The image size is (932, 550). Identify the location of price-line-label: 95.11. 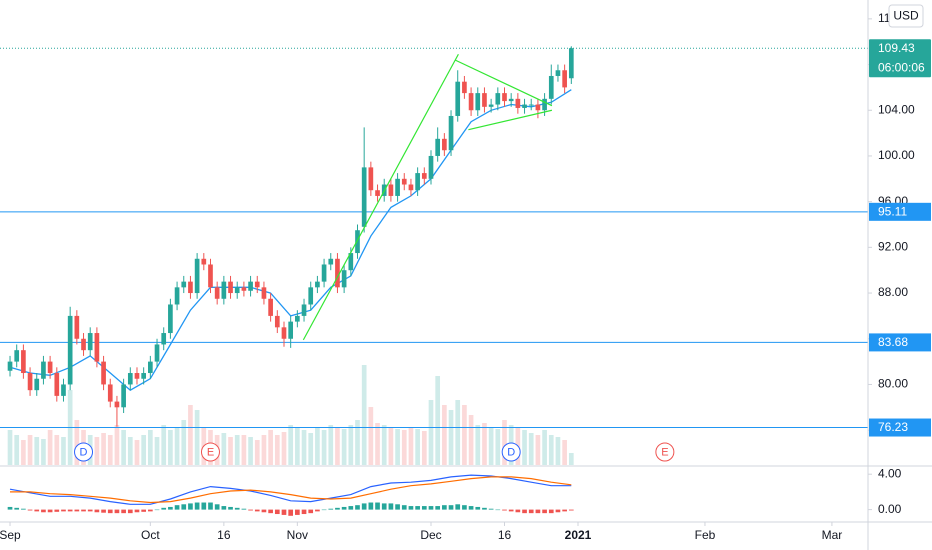
(892, 211).